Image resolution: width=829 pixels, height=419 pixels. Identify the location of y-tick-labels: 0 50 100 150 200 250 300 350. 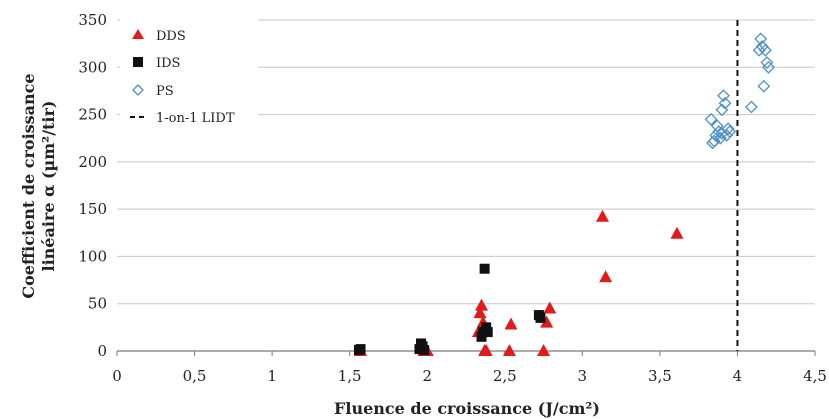
(92, 185).